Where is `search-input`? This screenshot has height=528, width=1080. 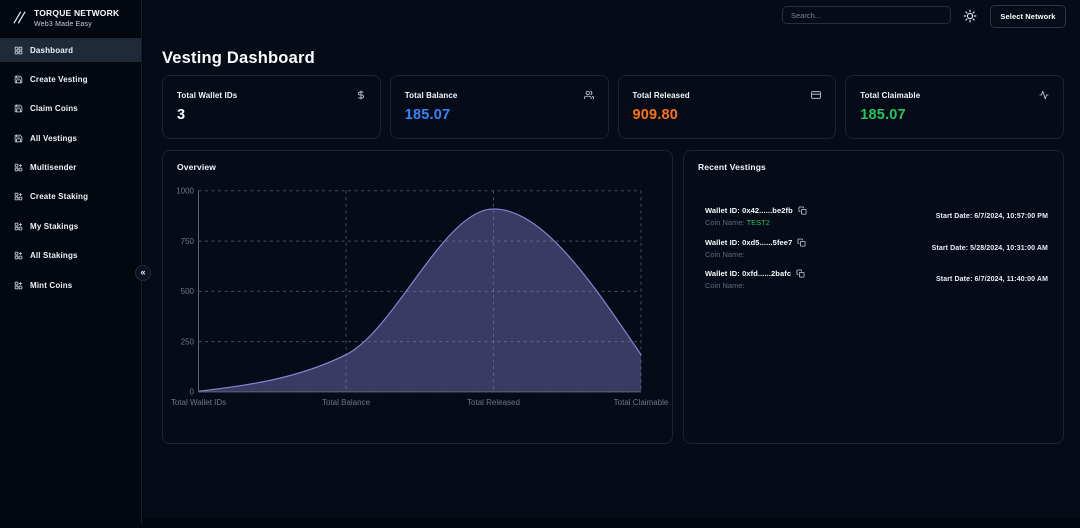
search-input is located at coordinates (866, 15).